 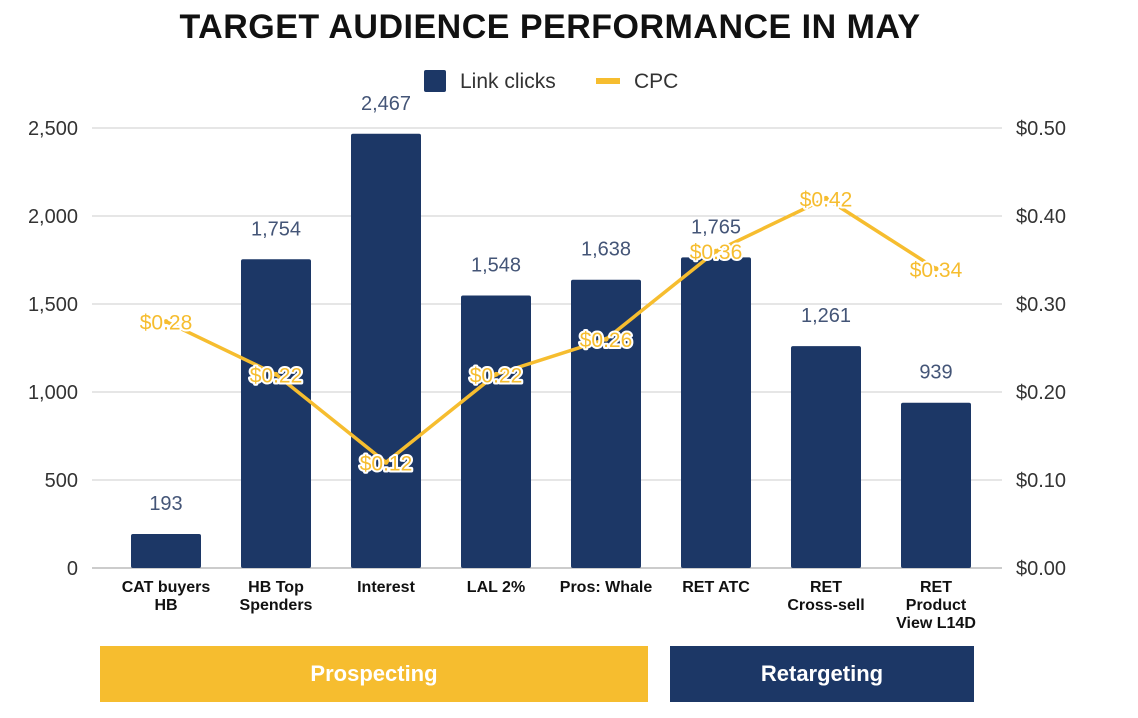 What do you see at coordinates (606, 250) in the screenshot?
I see `bar-data-label: 1,638` at bounding box center [606, 250].